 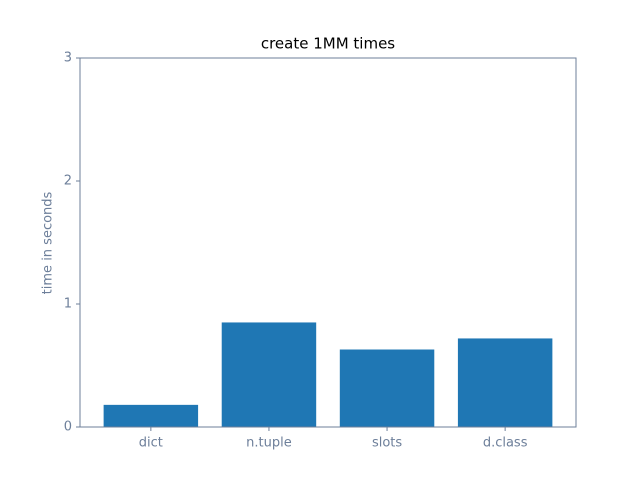 I want to click on y-tick-label: 3, so click(x=68, y=58).